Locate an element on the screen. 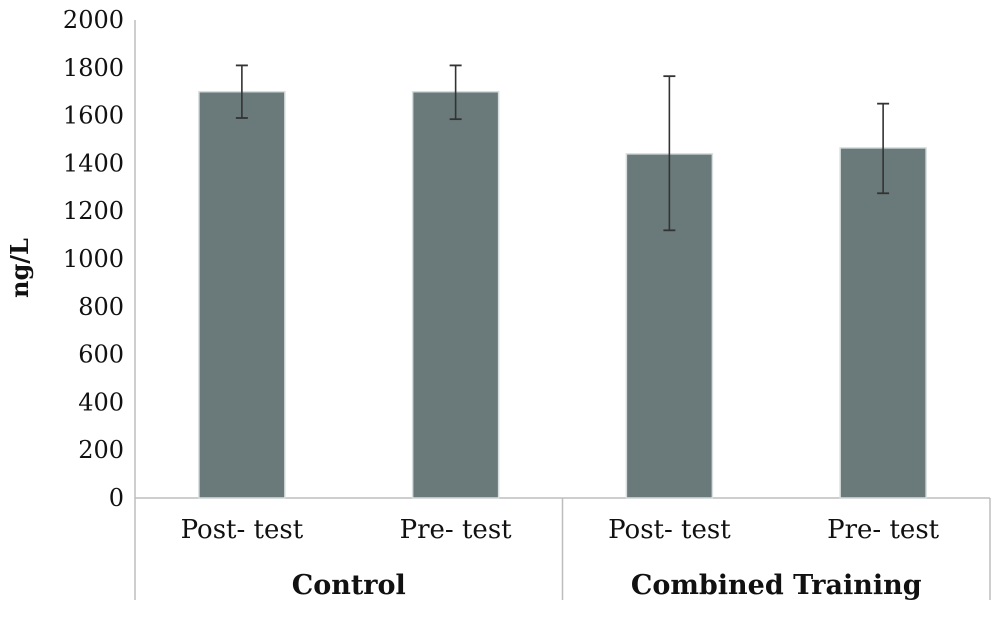 Image resolution: width=1000 pixels, height=625 pixels. y-tick-label: 2000 is located at coordinates (93, 20).